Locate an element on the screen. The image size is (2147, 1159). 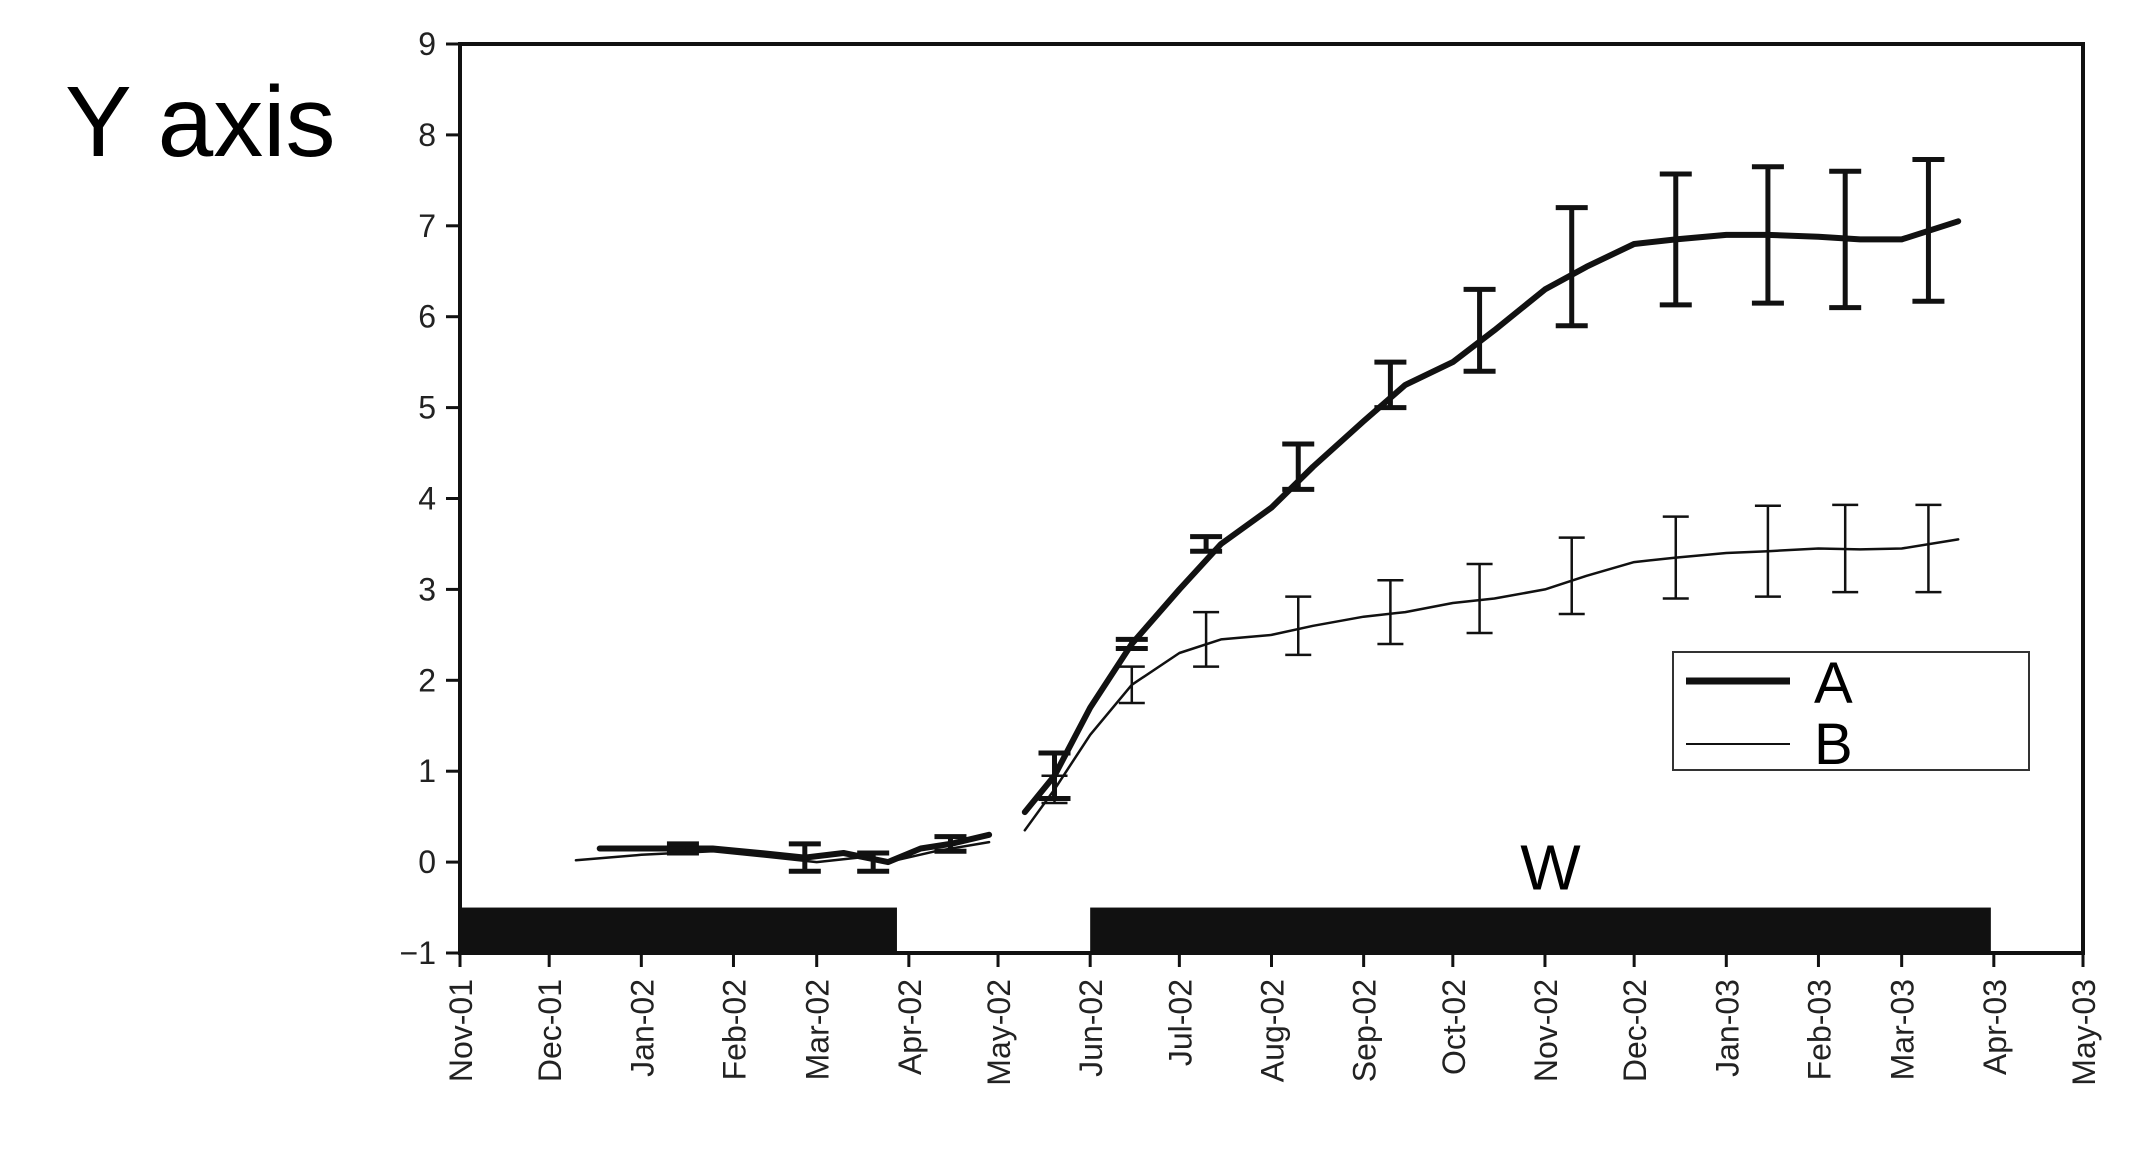
y-tick-label-2: 1 is located at coordinates (427, 771).